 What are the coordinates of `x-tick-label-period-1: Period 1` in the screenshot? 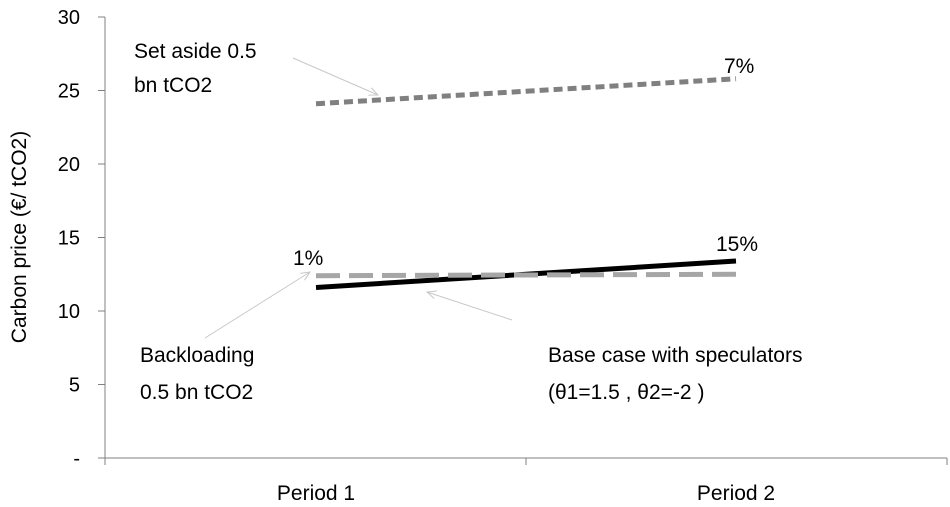 It's located at (316, 493).